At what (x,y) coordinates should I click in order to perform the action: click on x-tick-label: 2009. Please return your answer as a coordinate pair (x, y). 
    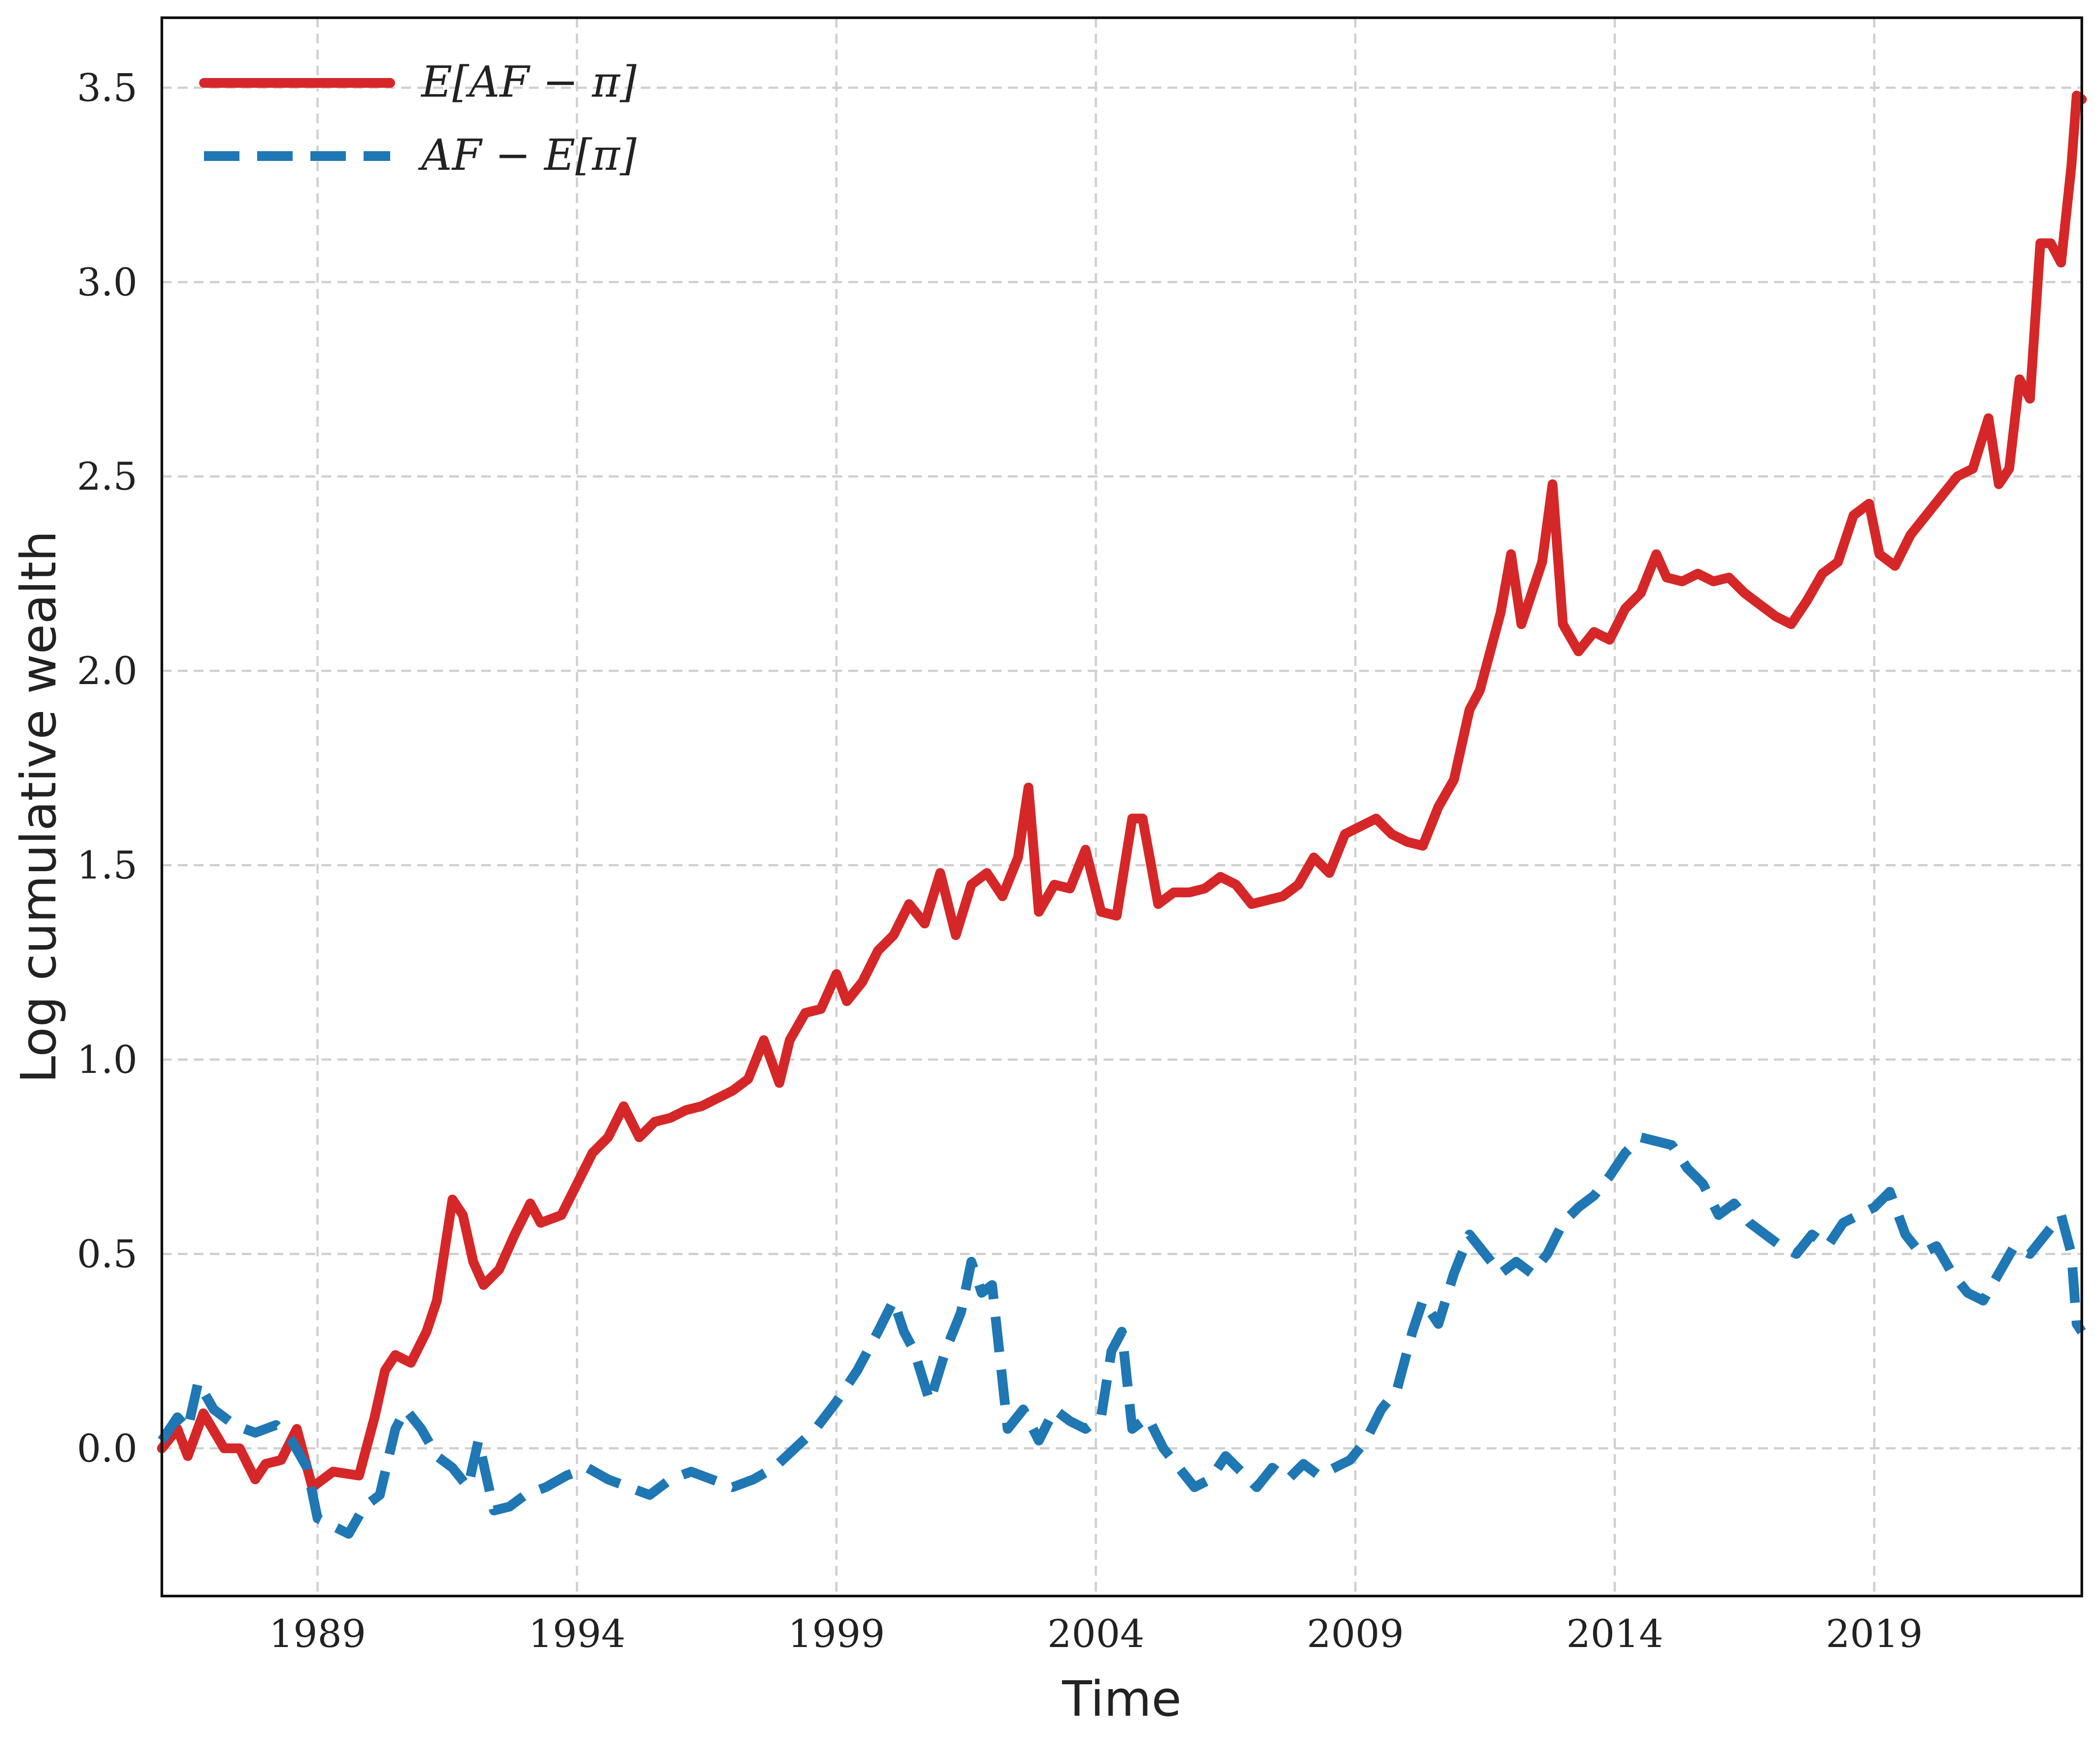
    Looking at the image, I should click on (1355, 1634).